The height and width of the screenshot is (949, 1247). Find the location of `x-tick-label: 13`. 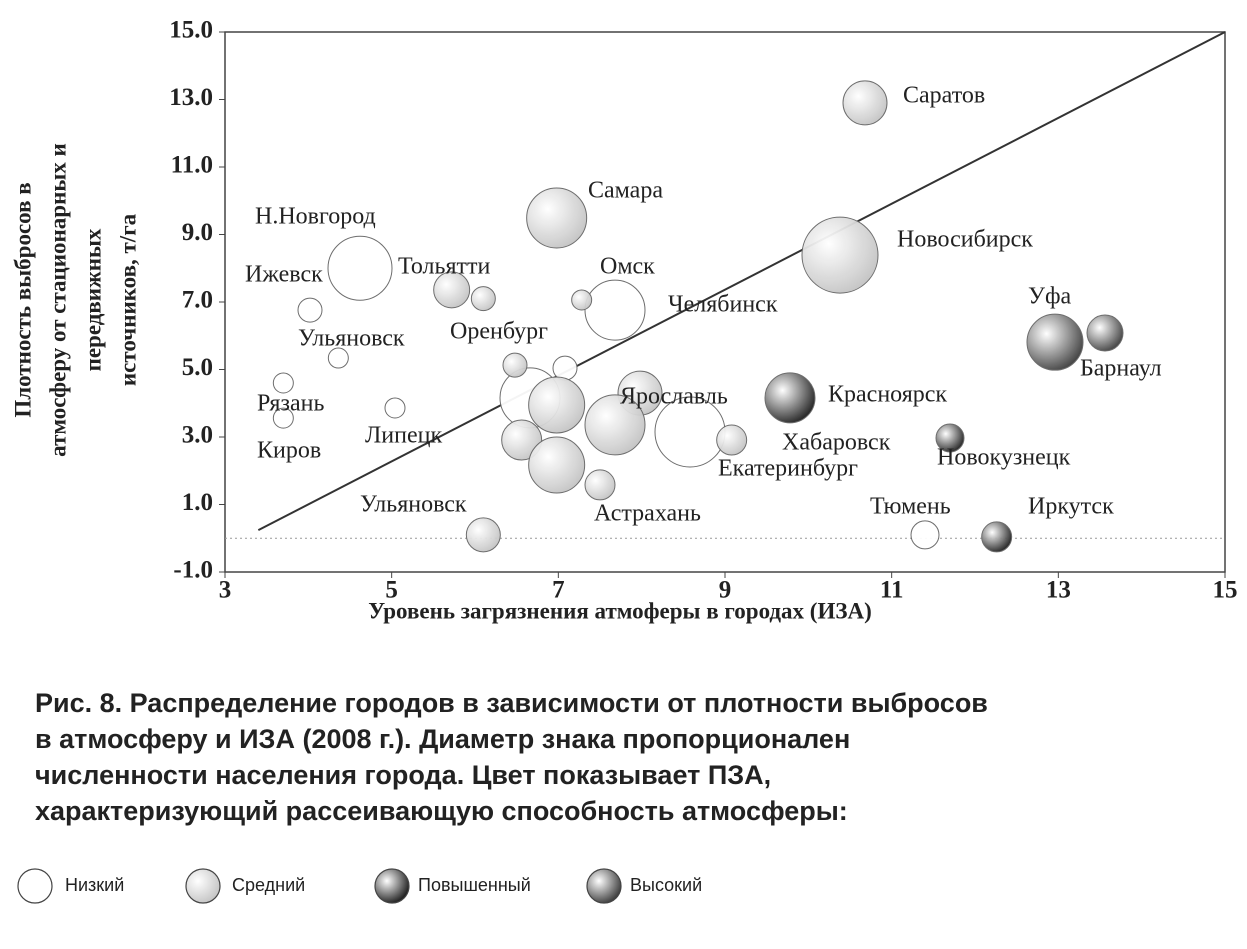

x-tick-label: 13 is located at coordinates (1058, 590).